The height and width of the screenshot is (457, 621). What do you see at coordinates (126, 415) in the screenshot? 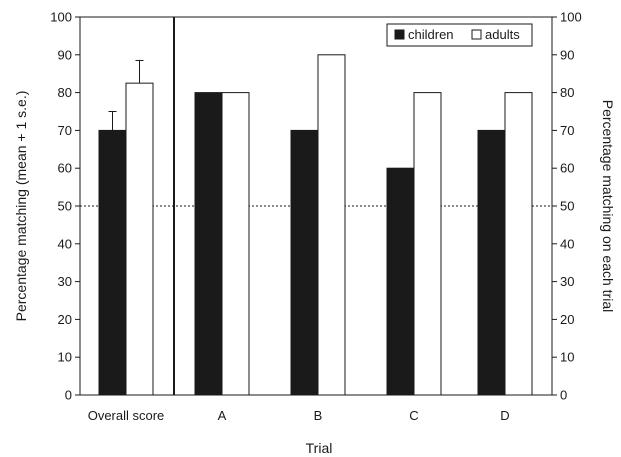
I see `x-tick-label: Overall score` at bounding box center [126, 415].